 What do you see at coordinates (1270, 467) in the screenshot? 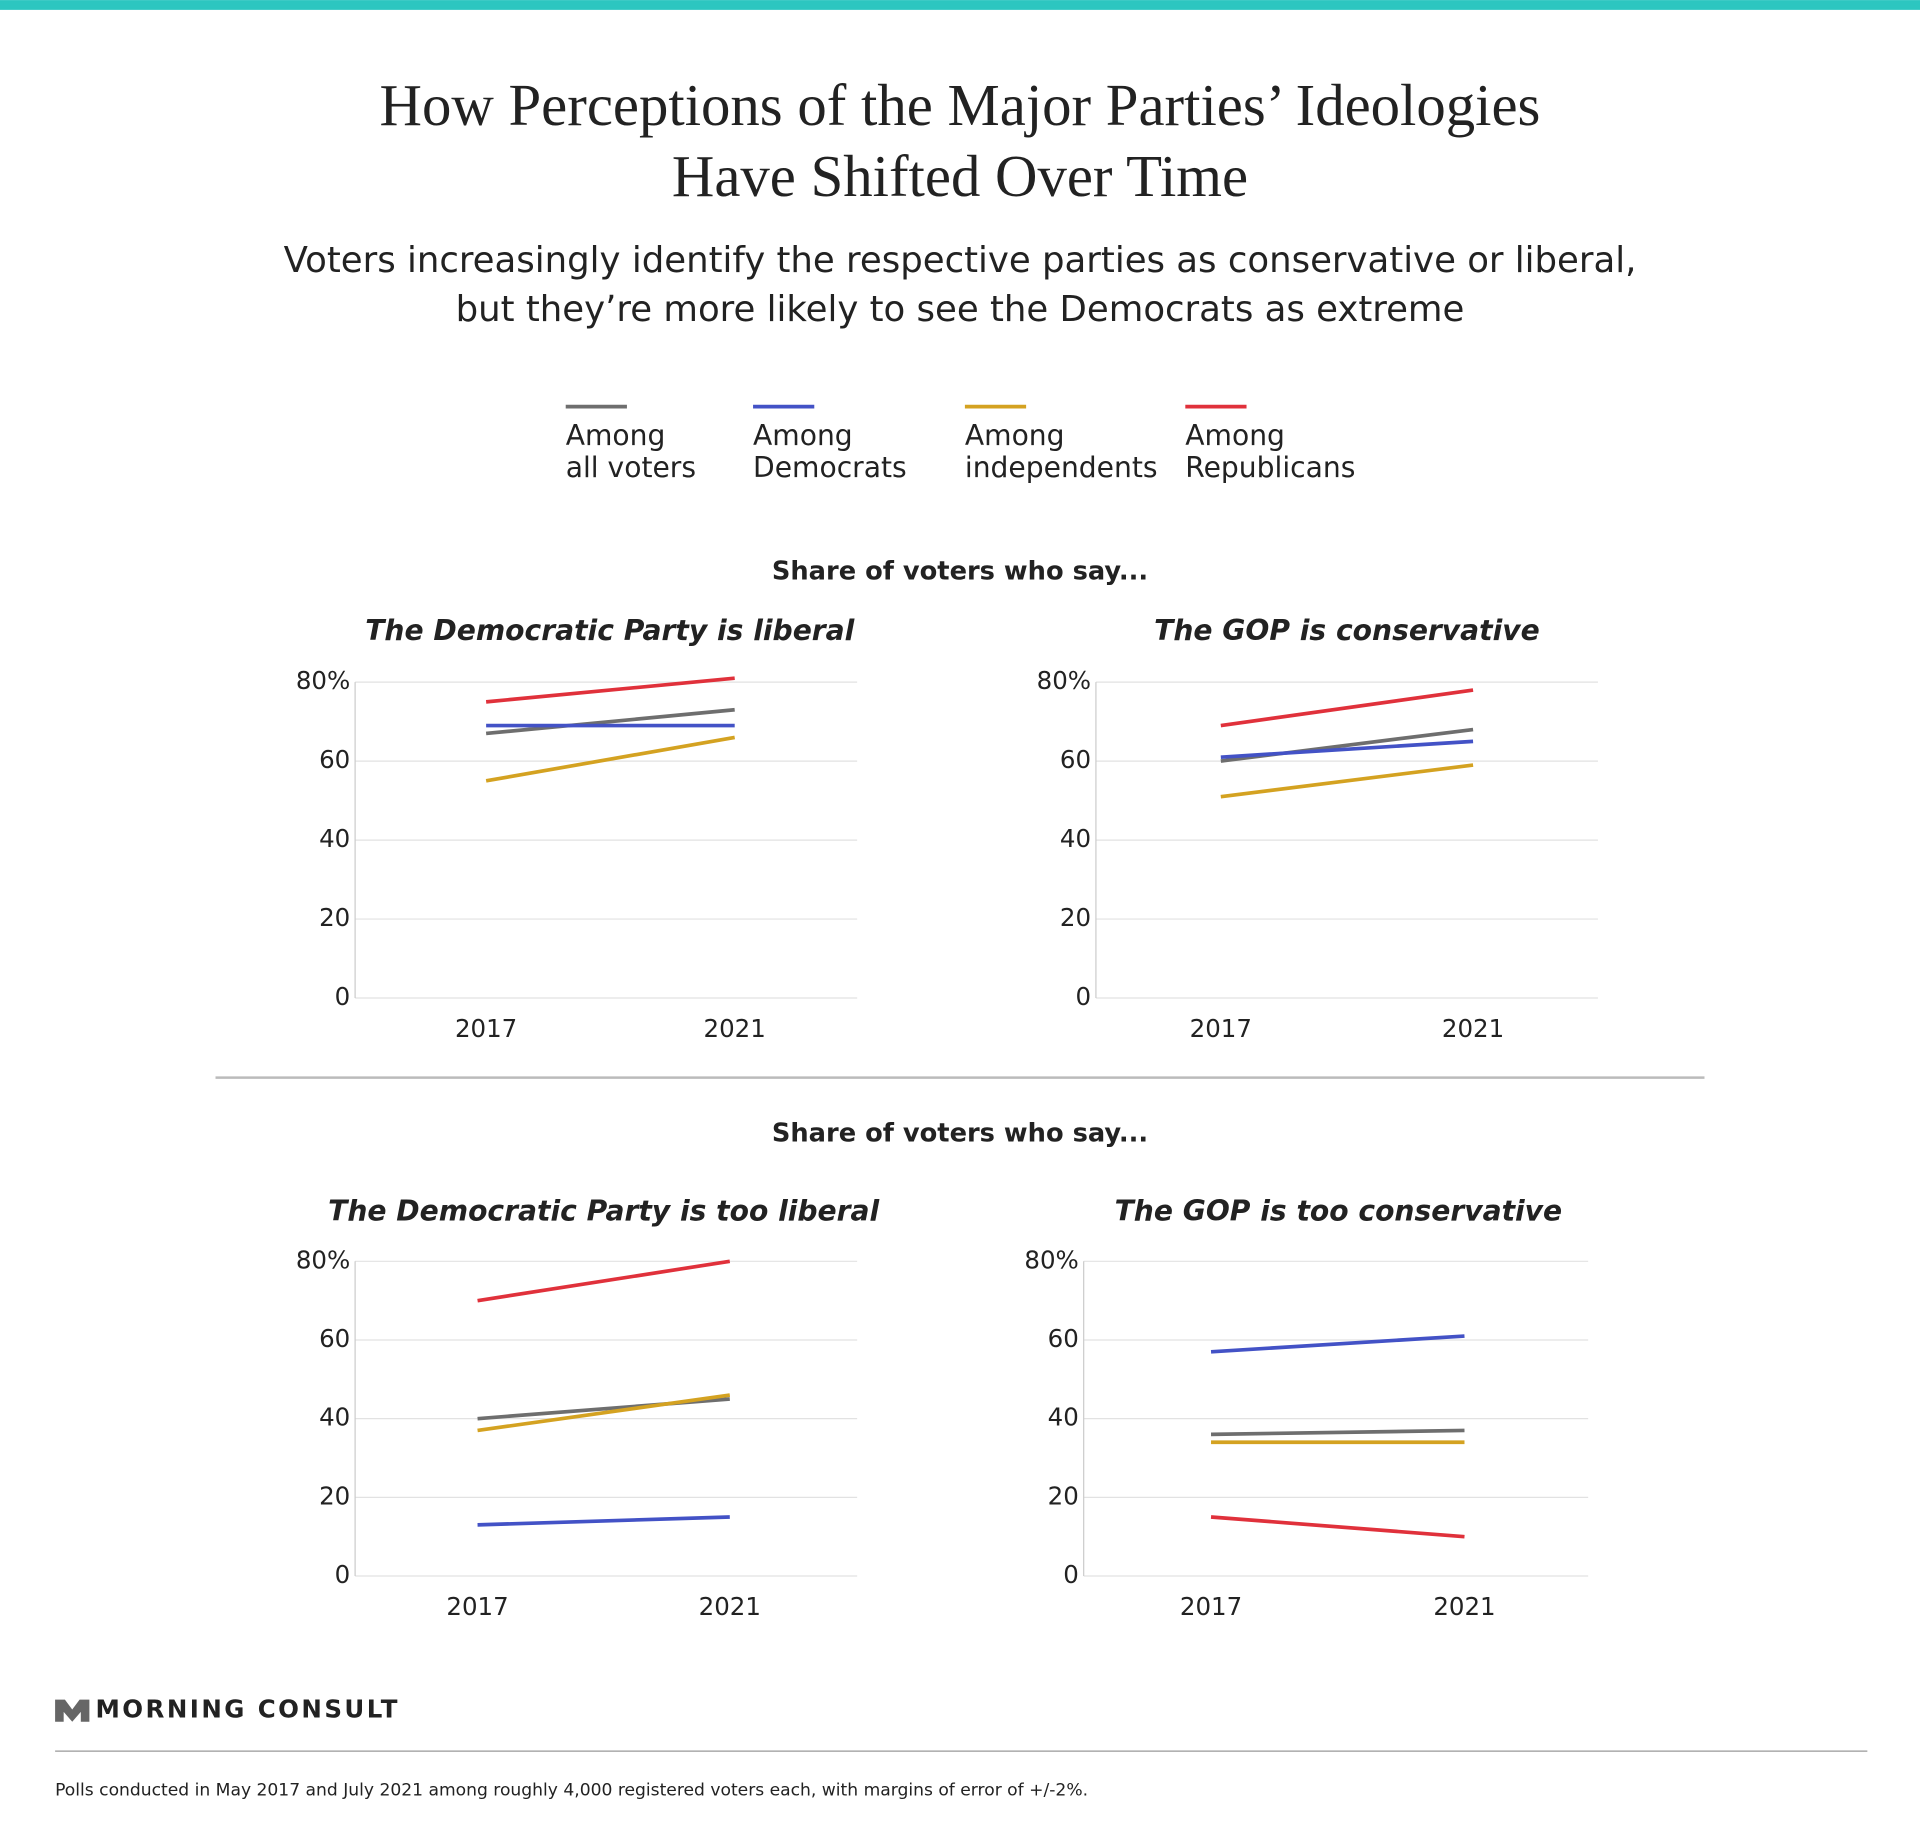
I see `legend-label: Republicans` at bounding box center [1270, 467].